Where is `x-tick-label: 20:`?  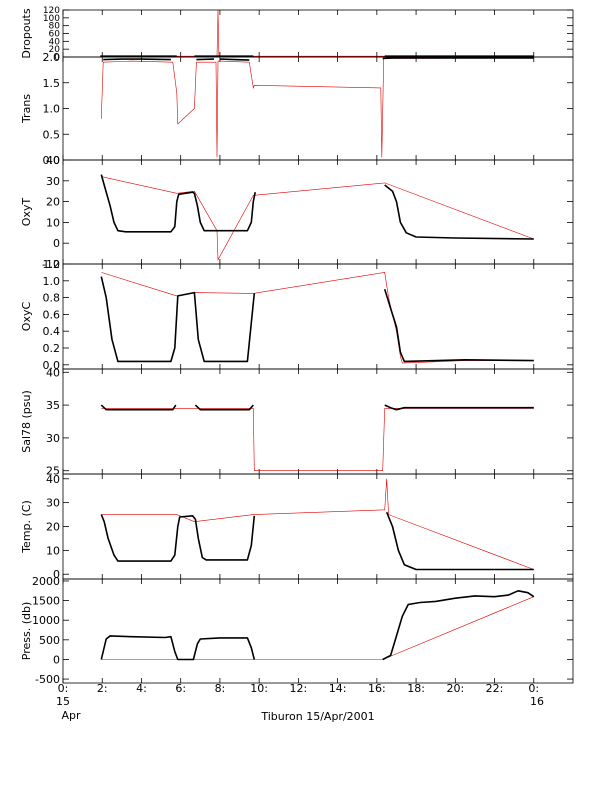 x-tick-label: 20: is located at coordinates (455, 688).